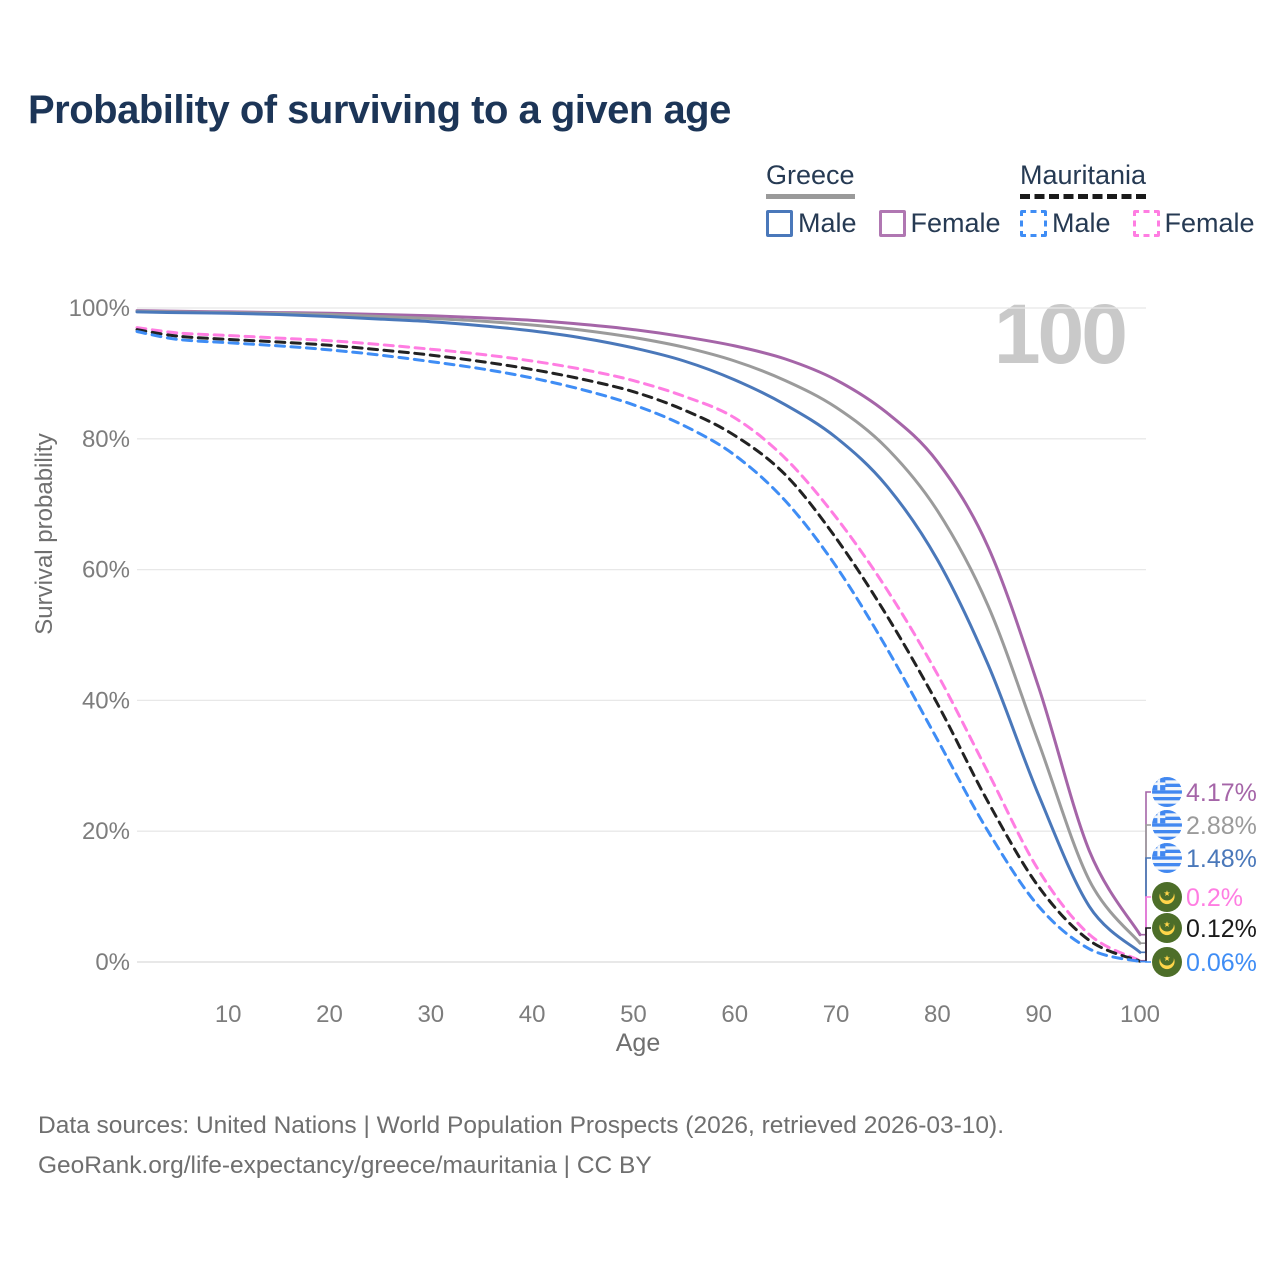 This screenshot has height=1280, width=1280. Describe the element at coordinates (106, 700) in the screenshot. I see `y-tick-label-40: 40%` at that location.